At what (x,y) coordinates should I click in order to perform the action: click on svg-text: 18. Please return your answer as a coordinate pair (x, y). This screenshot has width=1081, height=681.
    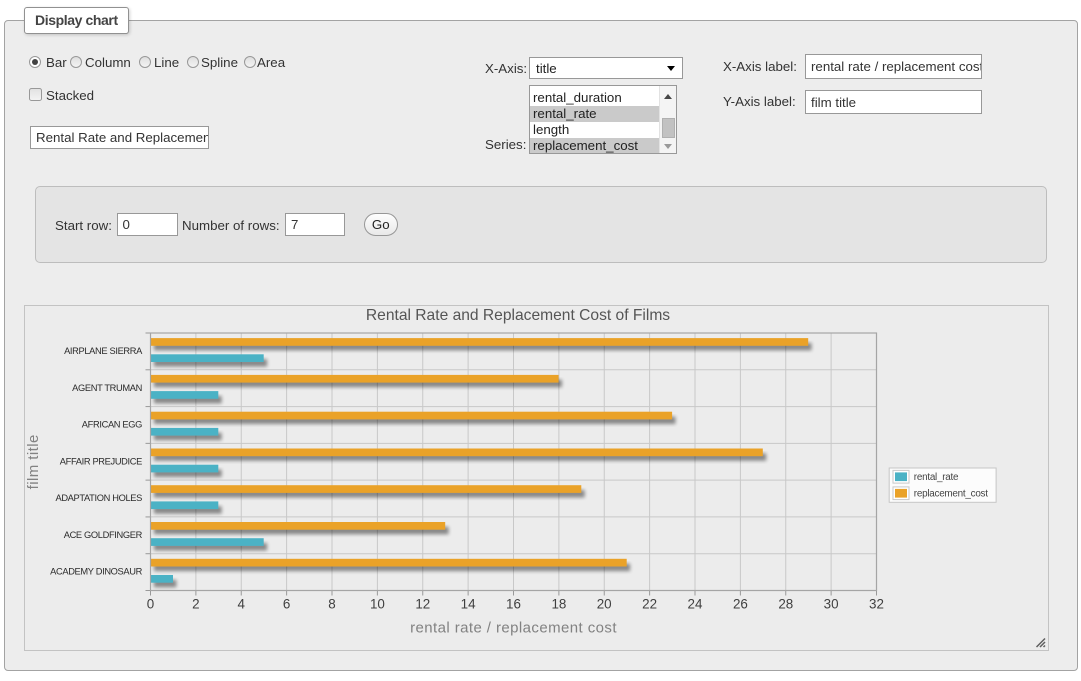
    Looking at the image, I should click on (558, 604).